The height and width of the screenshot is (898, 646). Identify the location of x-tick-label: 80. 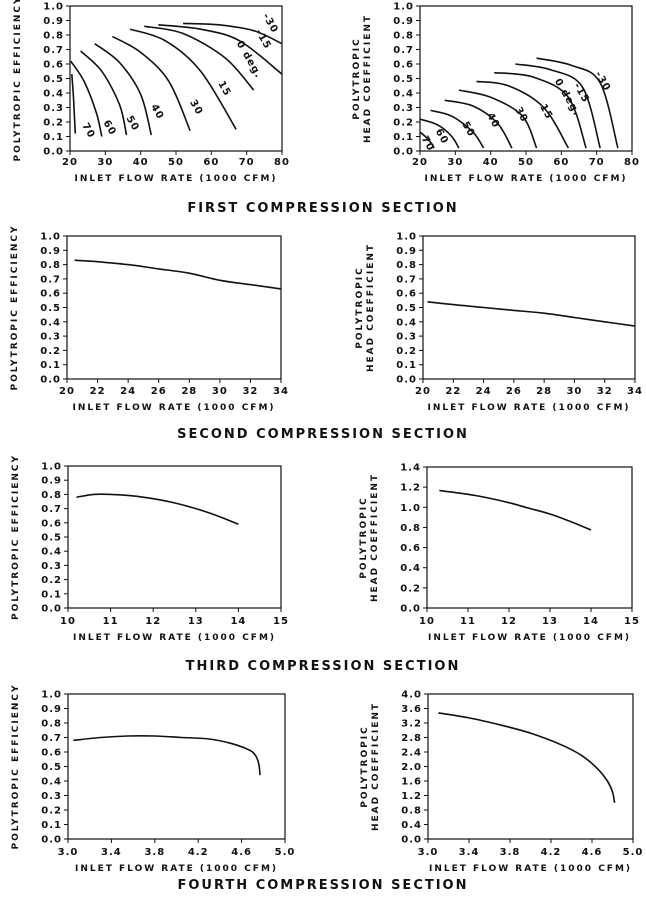
(282, 162).